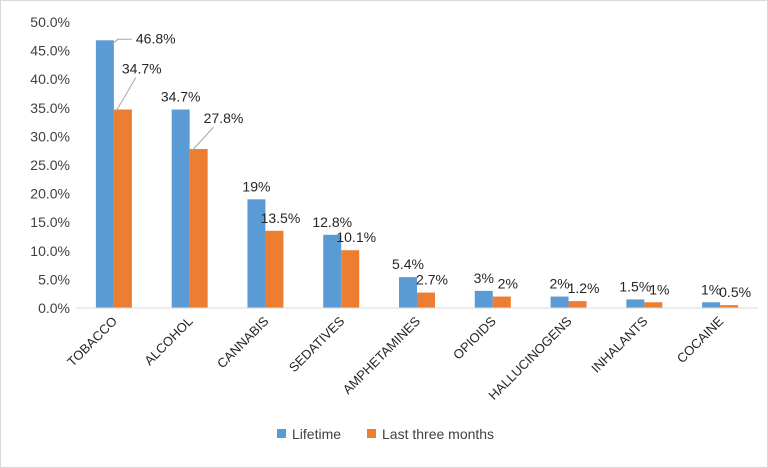  Describe the element at coordinates (317, 344) in the screenshot. I see `x-tick-label: SEDATIVES` at that location.